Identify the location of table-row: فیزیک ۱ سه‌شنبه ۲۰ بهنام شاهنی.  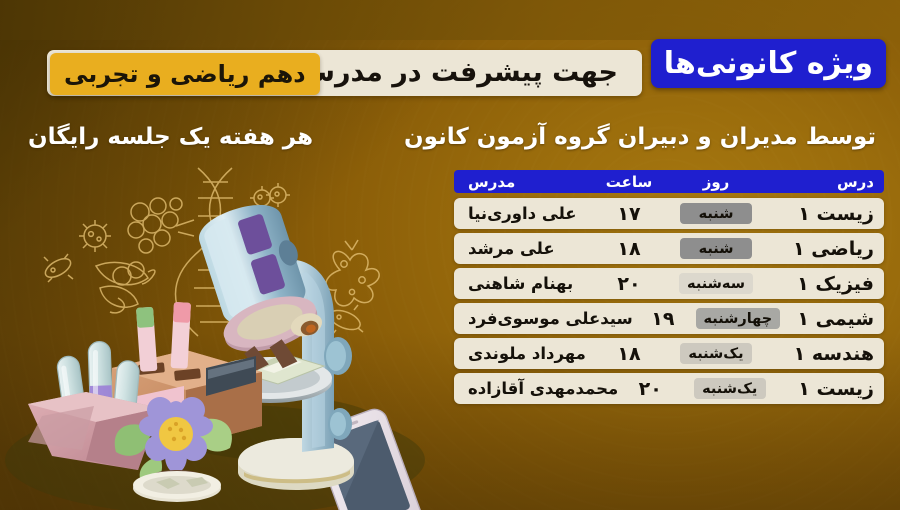
(669, 283).